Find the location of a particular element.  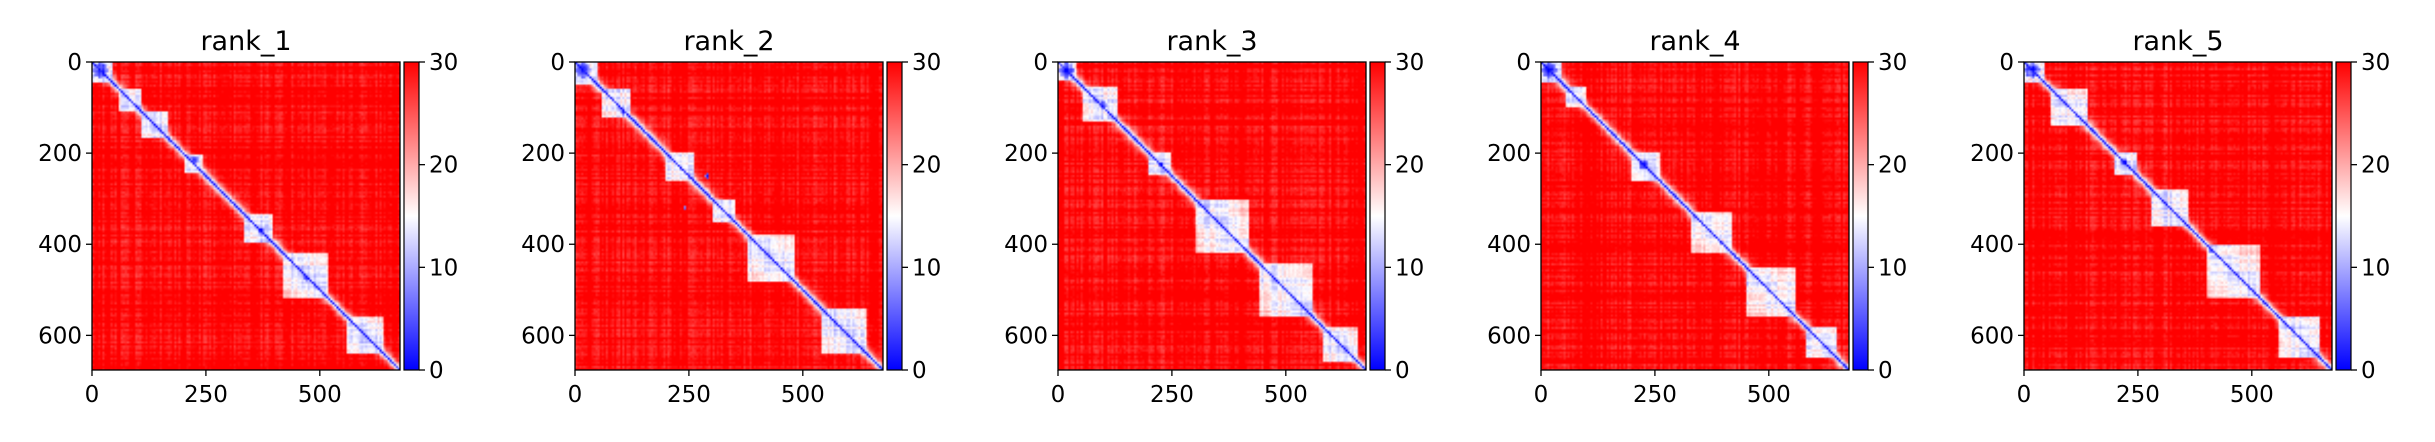

heatmap-panel-3: rank_3 0 250 500 0 200 400 600 0 10 20 30 is located at coordinates (1214, 217).